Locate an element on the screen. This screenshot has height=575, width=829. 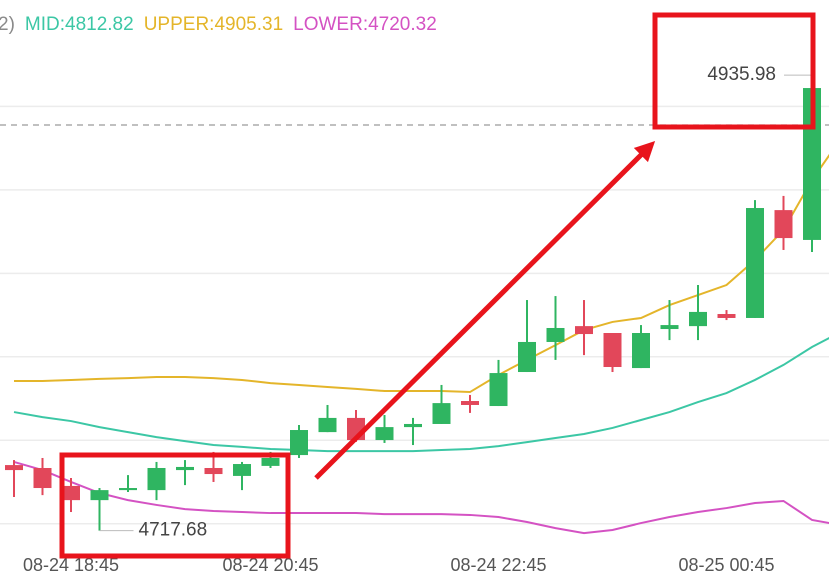
legend-name: MID: is located at coordinates (45, 24).